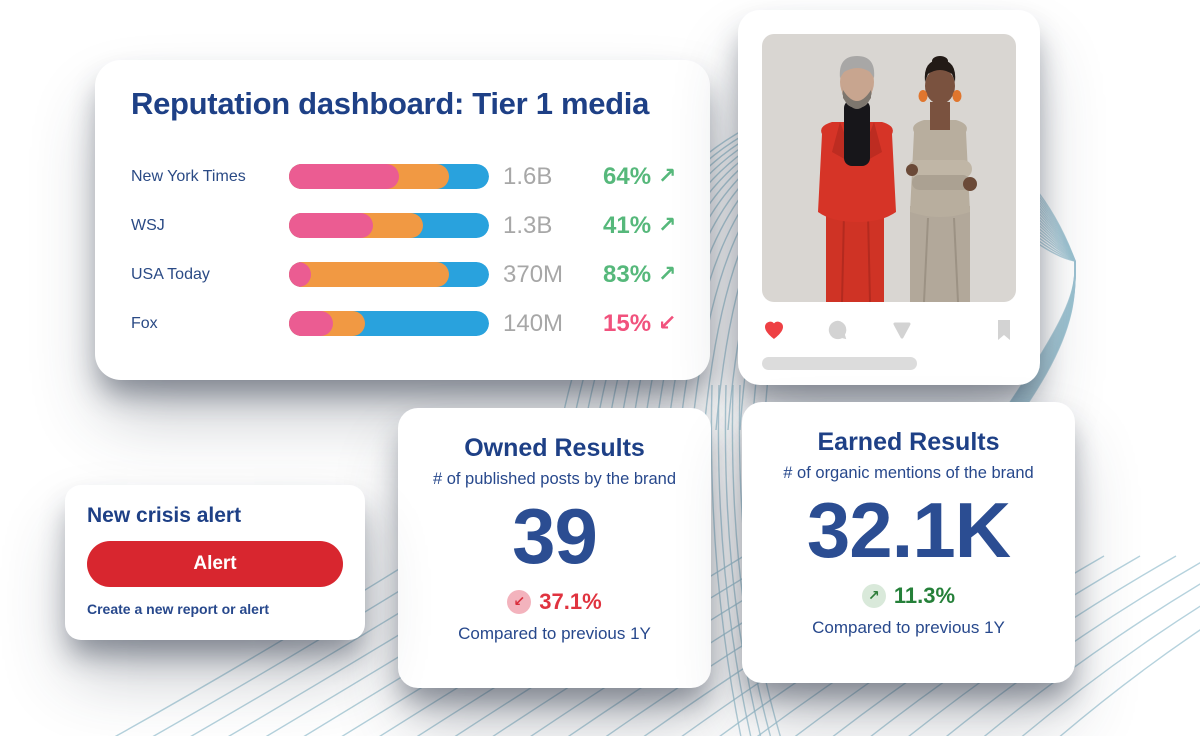 Image resolution: width=1200 pixels, height=736 pixels. What do you see at coordinates (924, 595) in the screenshot?
I see `earned-delta-value: 11.3%` at bounding box center [924, 595].